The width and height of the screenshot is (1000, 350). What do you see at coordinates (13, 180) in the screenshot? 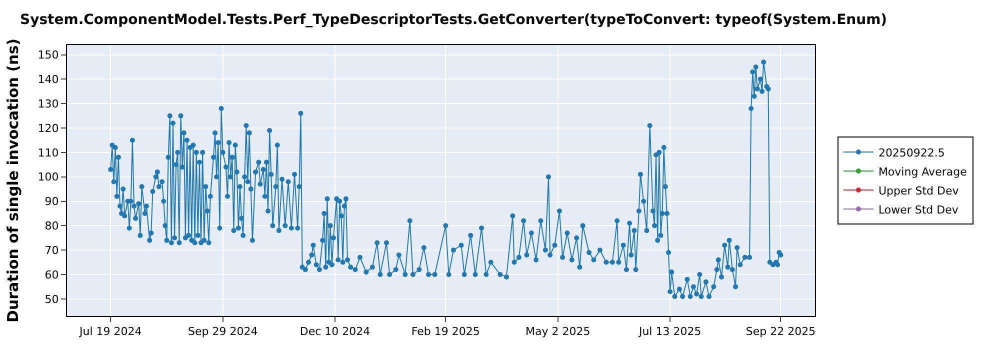
I see `y-axis-title: Duration of single invocation (ns)` at bounding box center [13, 180].